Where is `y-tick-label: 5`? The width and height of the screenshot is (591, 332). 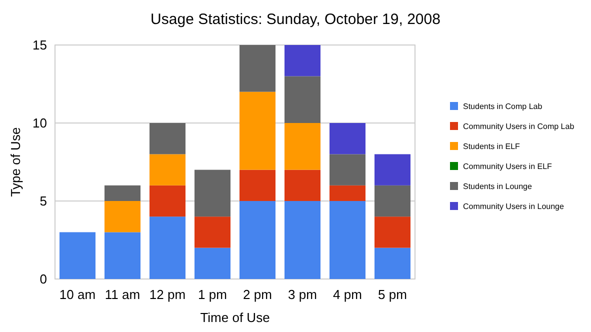
y-tick-label: 5 is located at coordinates (43, 201).